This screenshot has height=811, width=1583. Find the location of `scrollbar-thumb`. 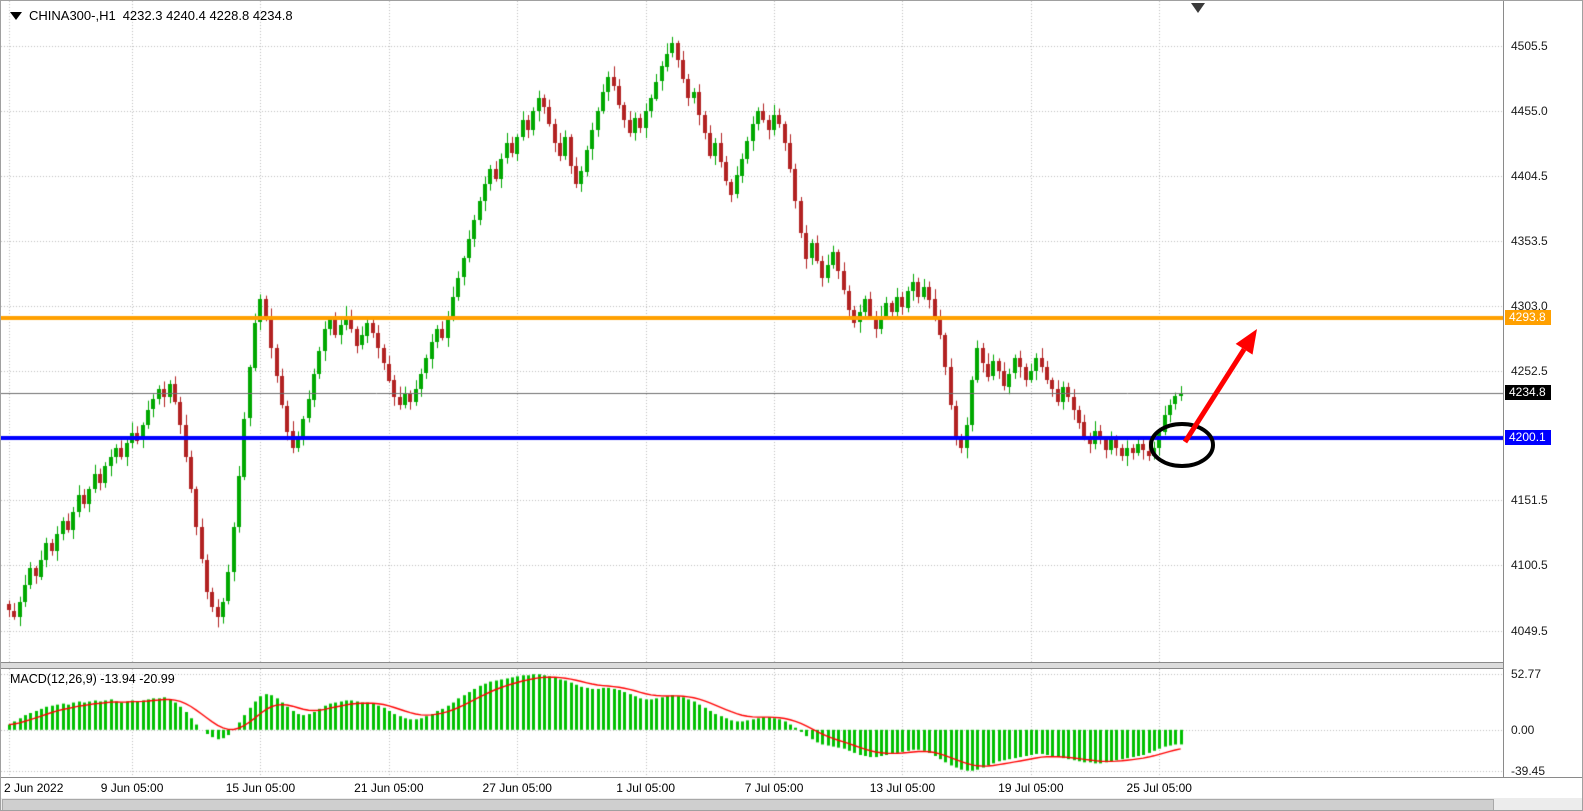

scrollbar-thumb is located at coordinates (748, 804).